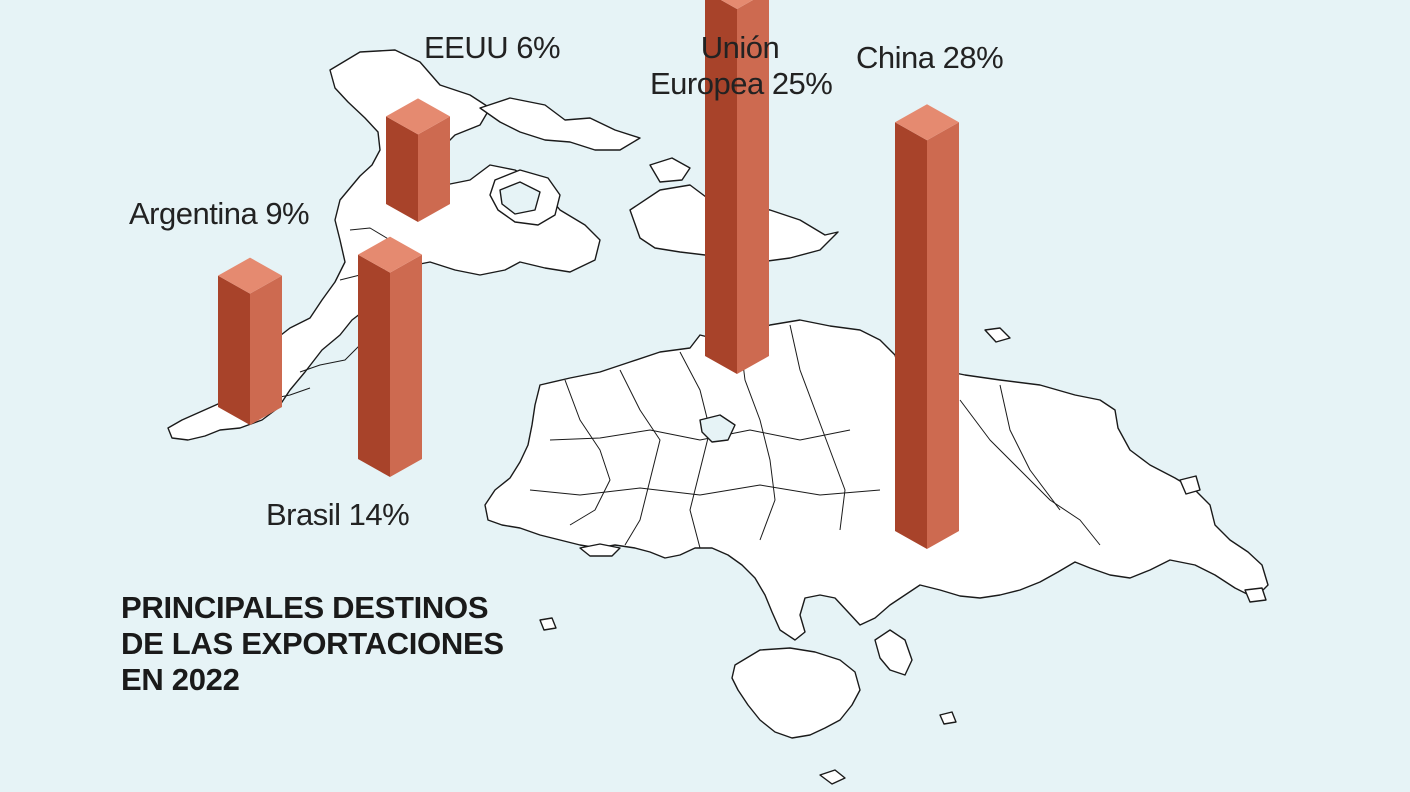  Describe the element at coordinates (670, 170) in the screenshot. I see `map-iceland` at that location.